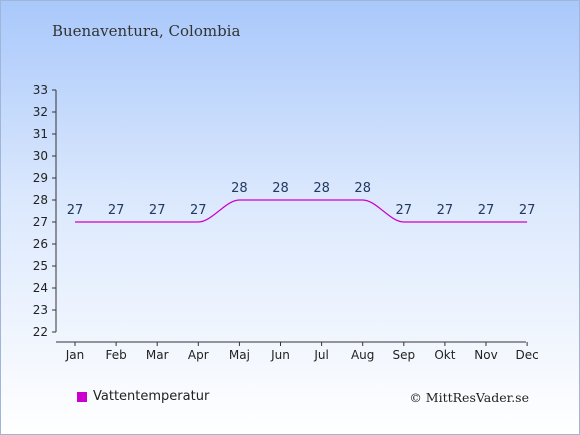 This screenshot has width=580, height=435. What do you see at coordinates (301, 211) in the screenshot?
I see `series-line-vattentemperatur` at bounding box center [301, 211].